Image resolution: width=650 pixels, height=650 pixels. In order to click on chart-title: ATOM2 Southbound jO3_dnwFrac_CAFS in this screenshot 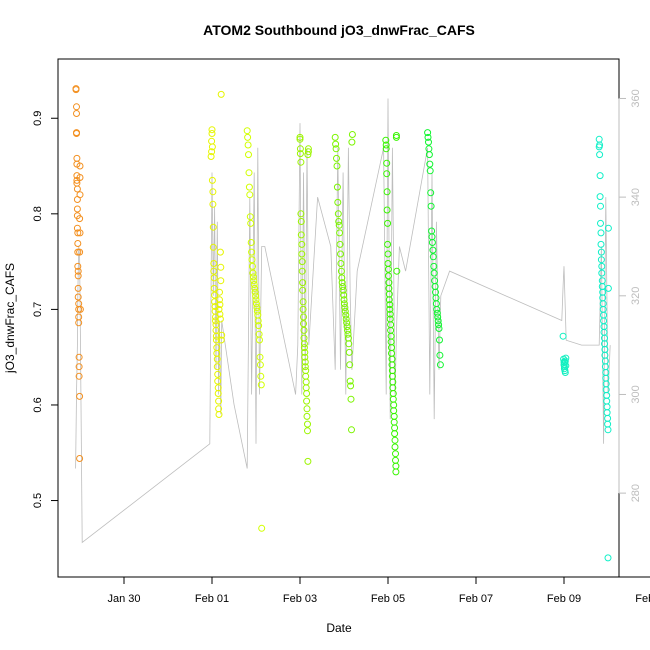, I will do `click(339, 30)`.